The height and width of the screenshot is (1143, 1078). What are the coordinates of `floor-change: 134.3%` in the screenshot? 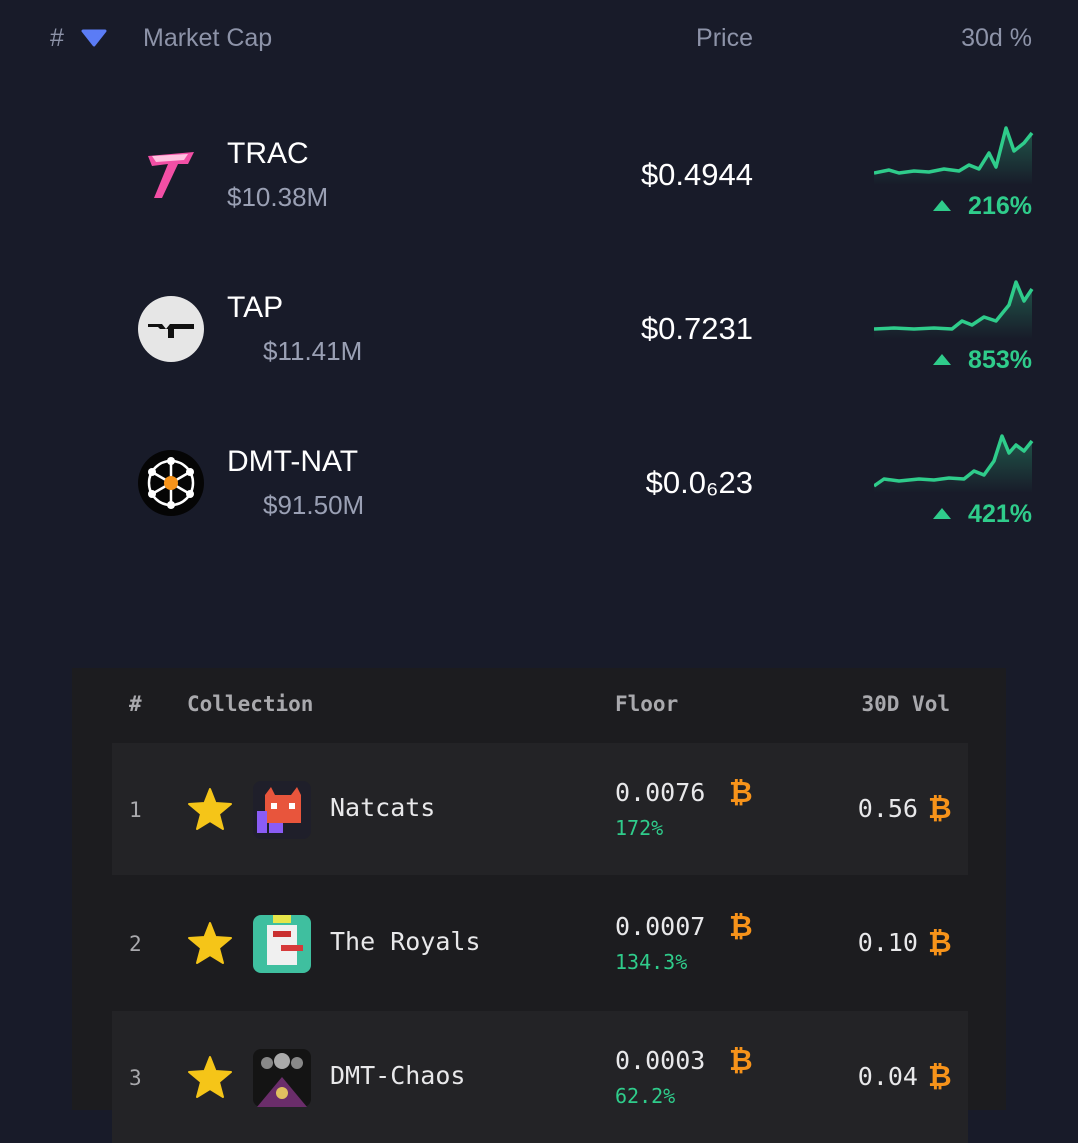 It's located at (651, 962).